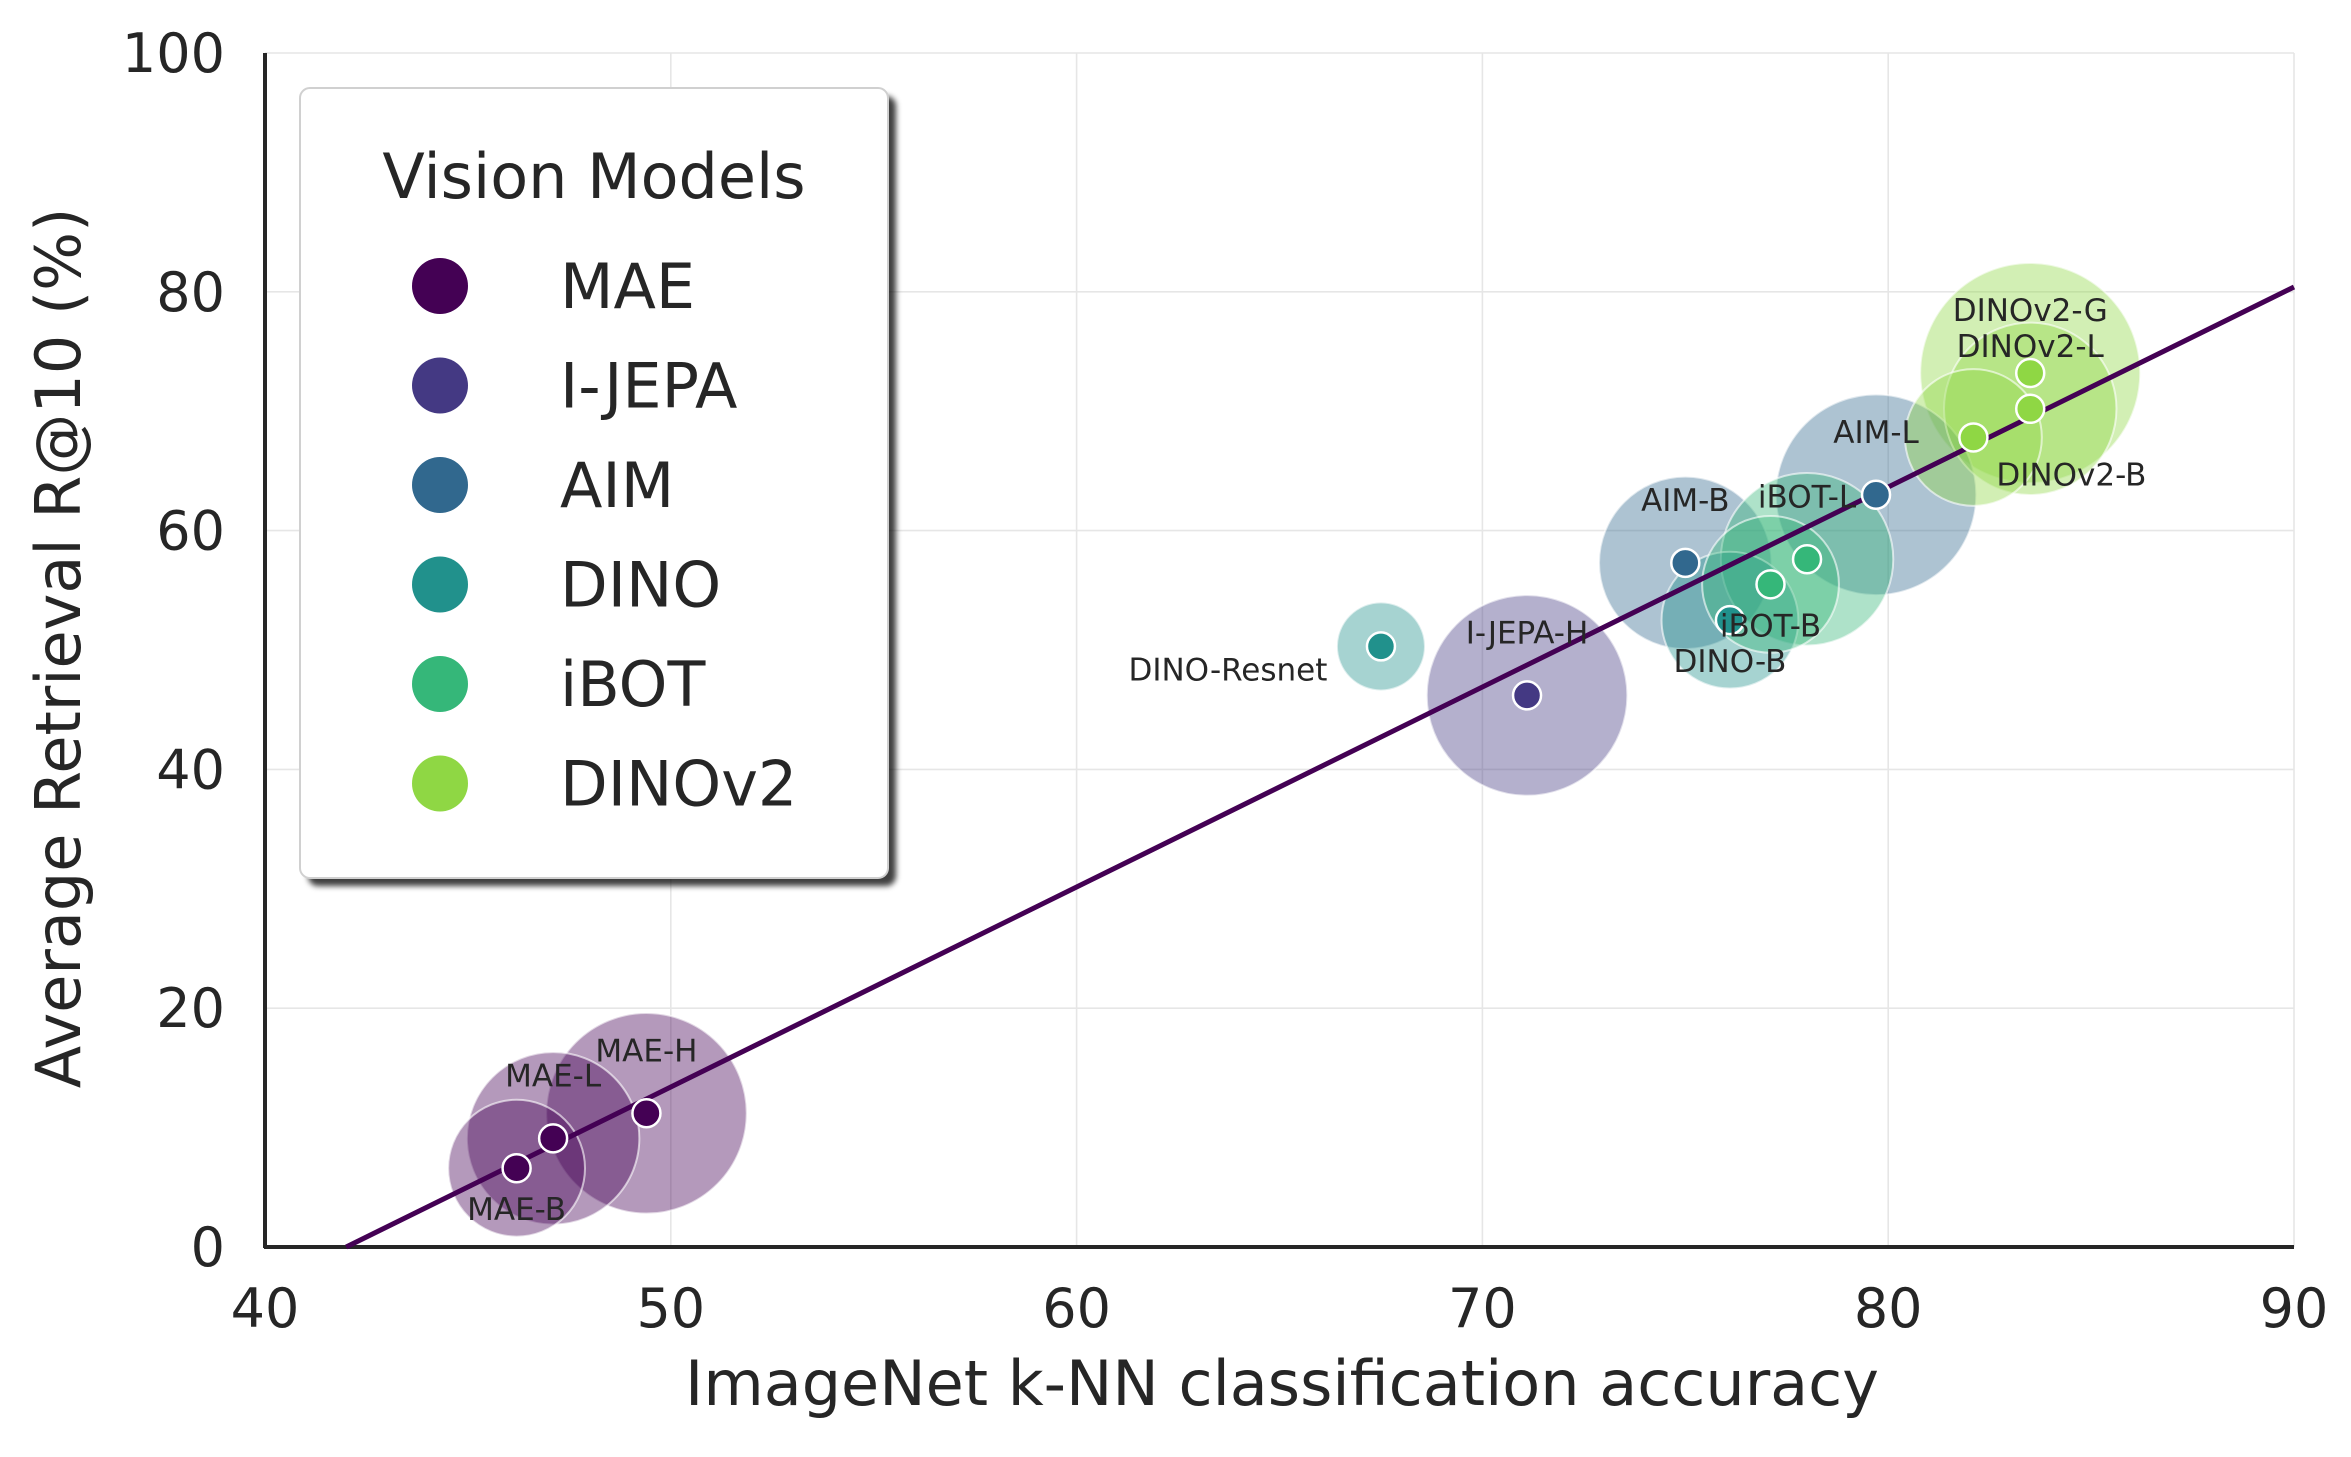  Describe the element at coordinates (190, 531) in the screenshot. I see `y-tick-label: 60` at that location.